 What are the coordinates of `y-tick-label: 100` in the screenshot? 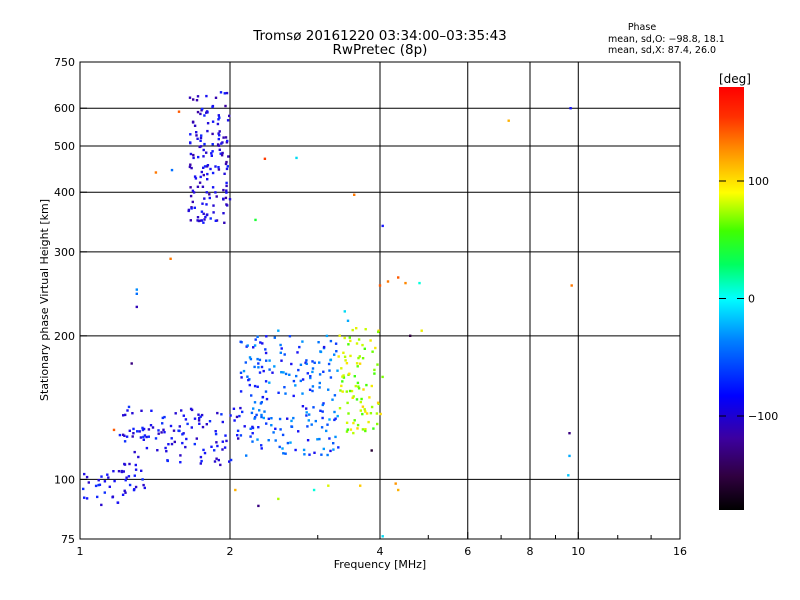 It's located at (64, 479).